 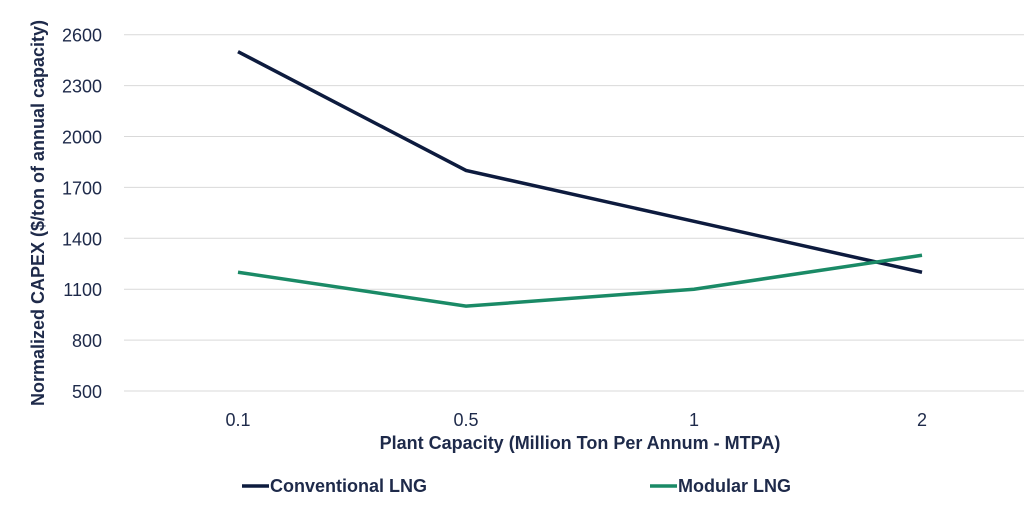 I want to click on y-tick-label: 800, so click(x=87, y=341).